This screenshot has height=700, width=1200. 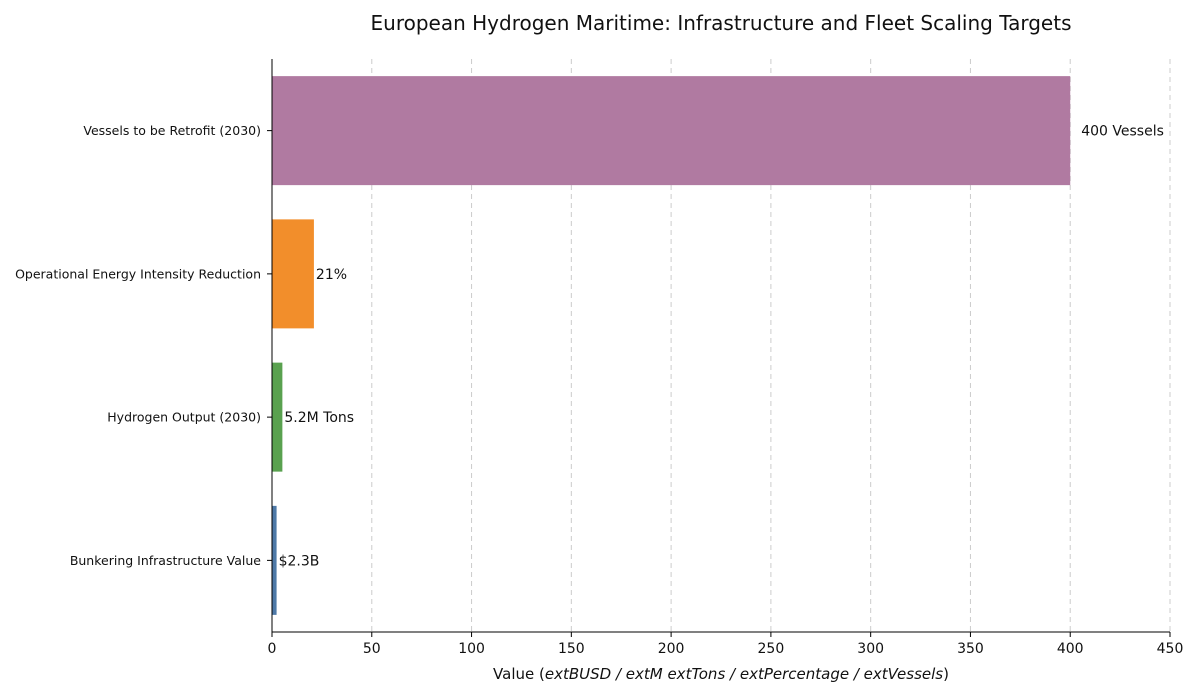 I want to click on x-axis-label-prefix: Value (, so click(x=519, y=674).